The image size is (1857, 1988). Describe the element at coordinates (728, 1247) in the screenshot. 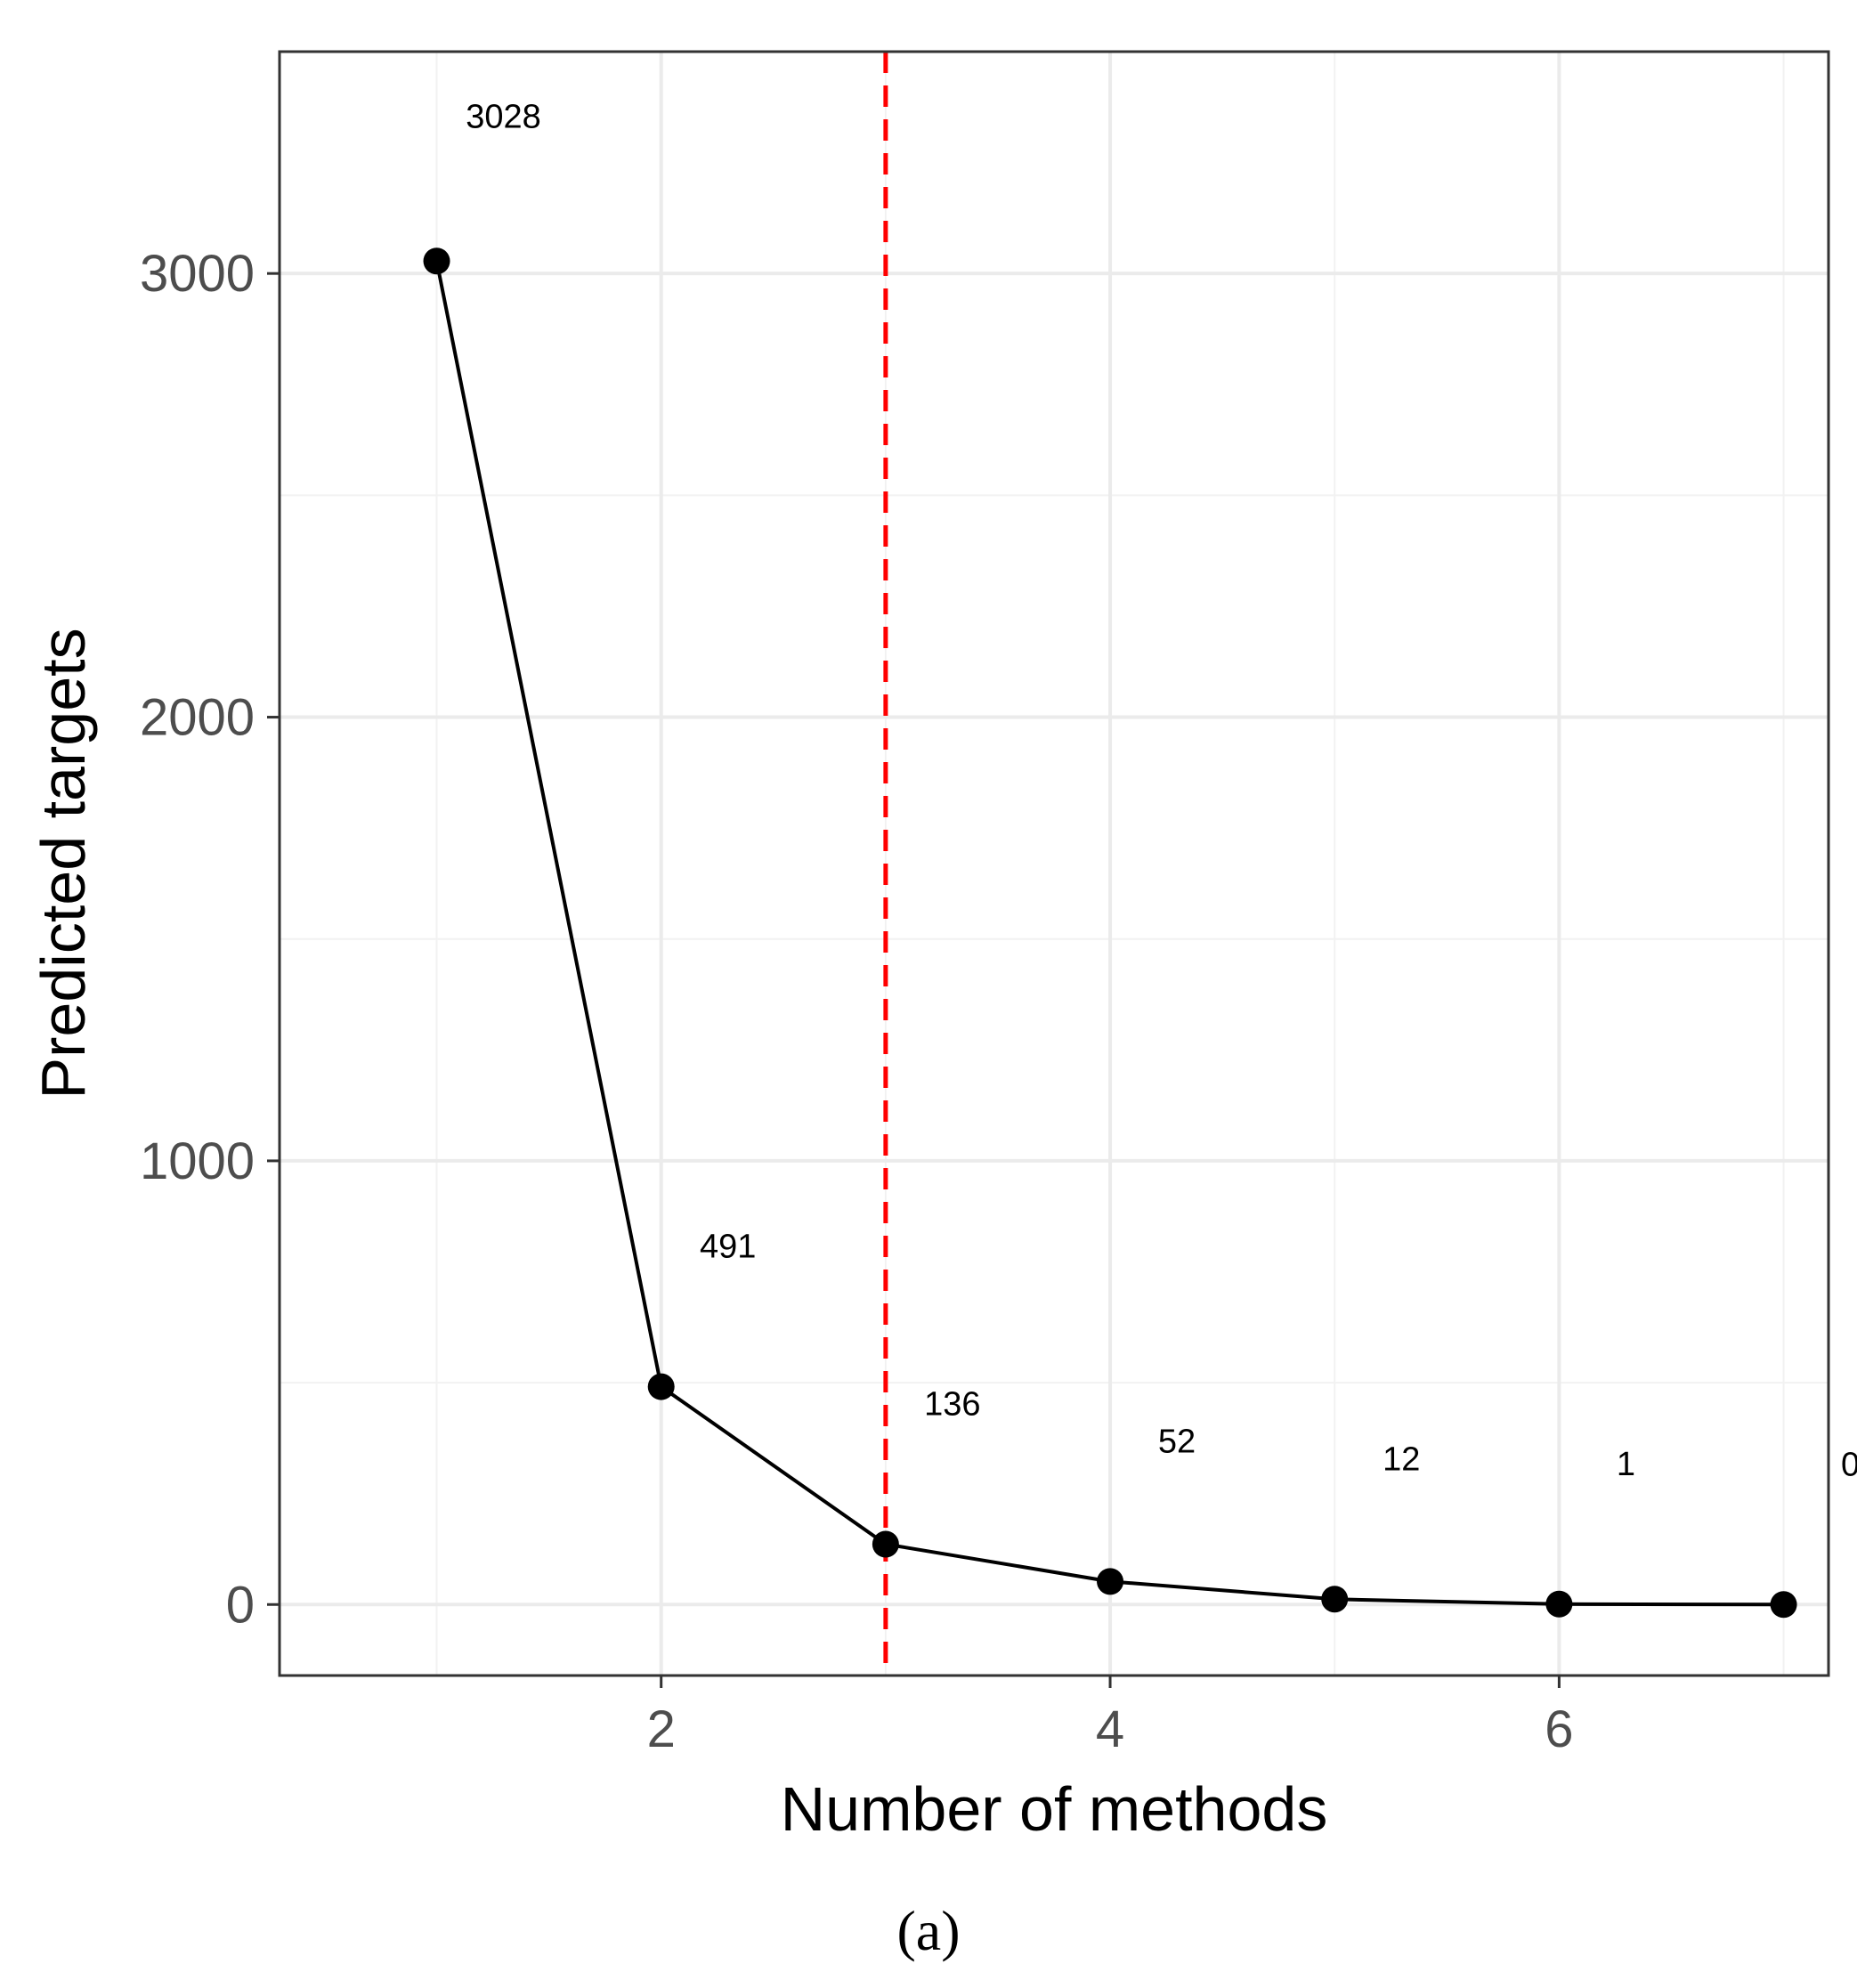

I see `data-label: 491` at that location.